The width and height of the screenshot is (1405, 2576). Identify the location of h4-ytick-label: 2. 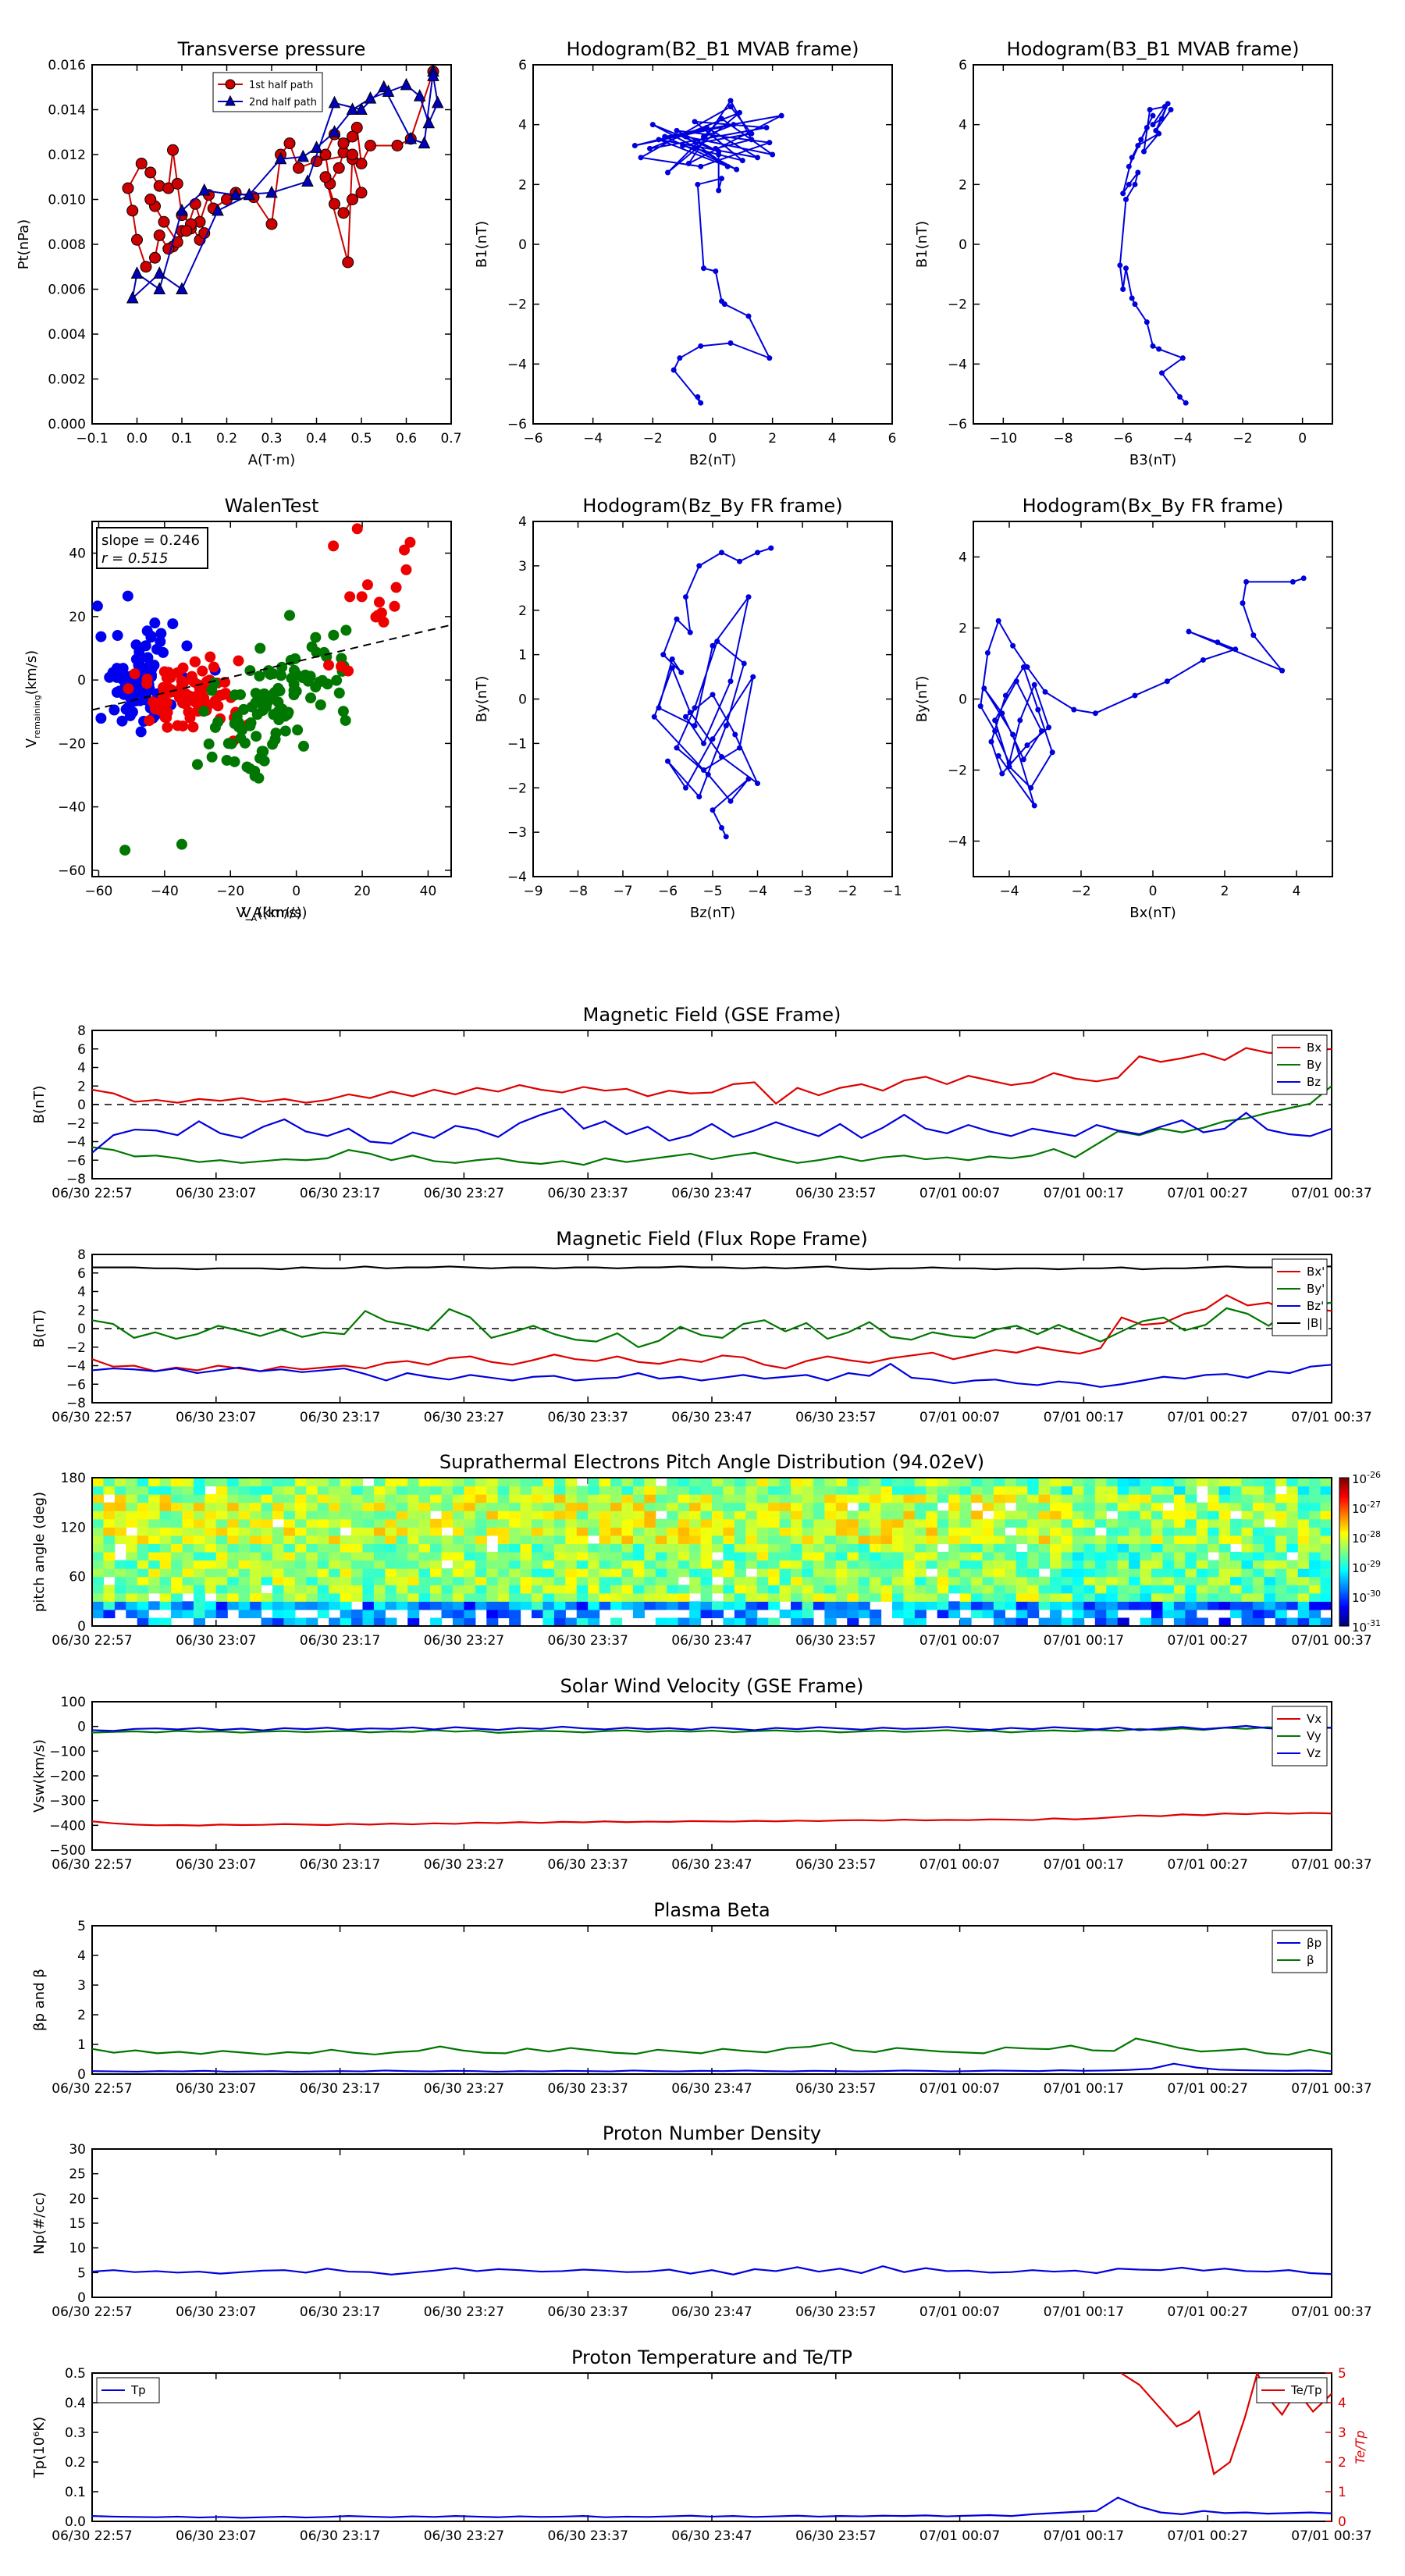
(963, 629).